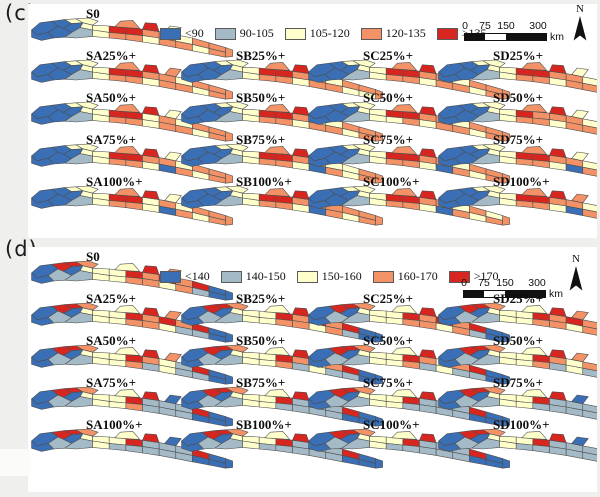 Image resolution: width=600 pixels, height=497 pixels. I want to click on legend-label-text: >170, so click(486, 276).